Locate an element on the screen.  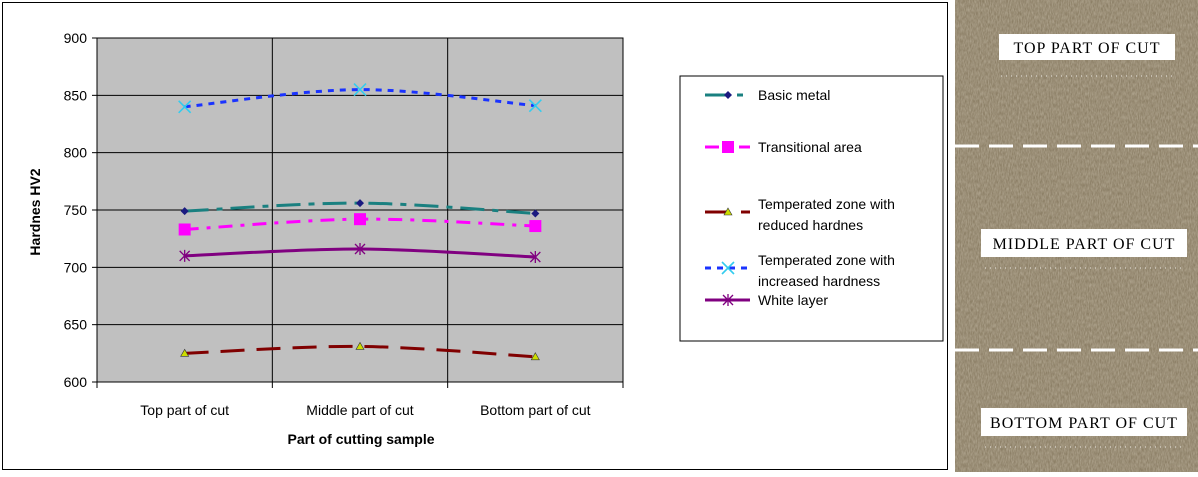
x-tick-label: Middle part of cut is located at coordinates (359, 410).